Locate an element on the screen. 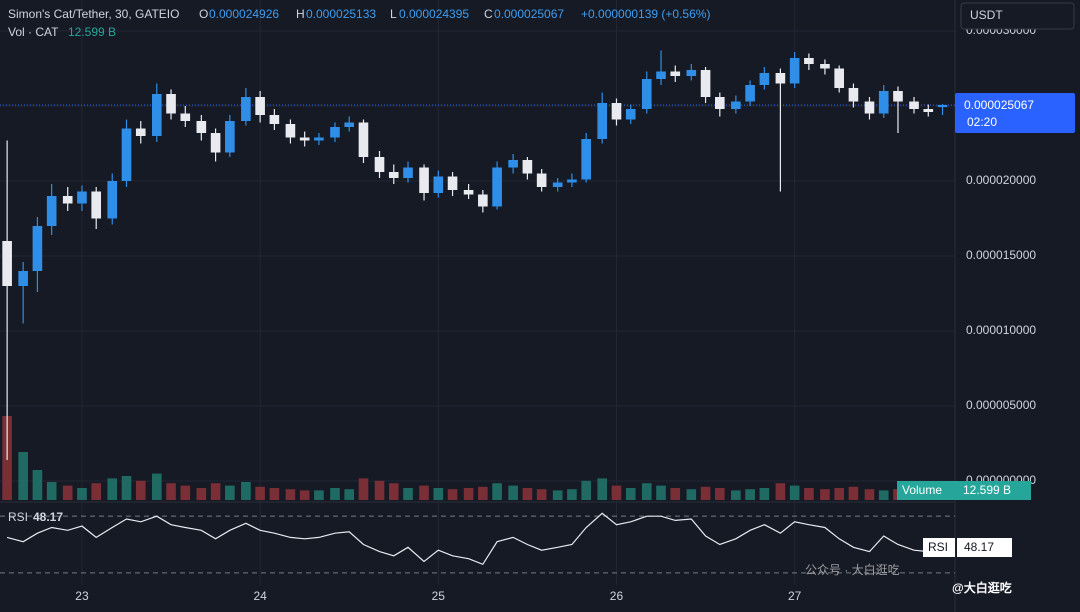 The width and height of the screenshot is (1080, 612). rsi-tag-value: 48.17 is located at coordinates (979, 547).